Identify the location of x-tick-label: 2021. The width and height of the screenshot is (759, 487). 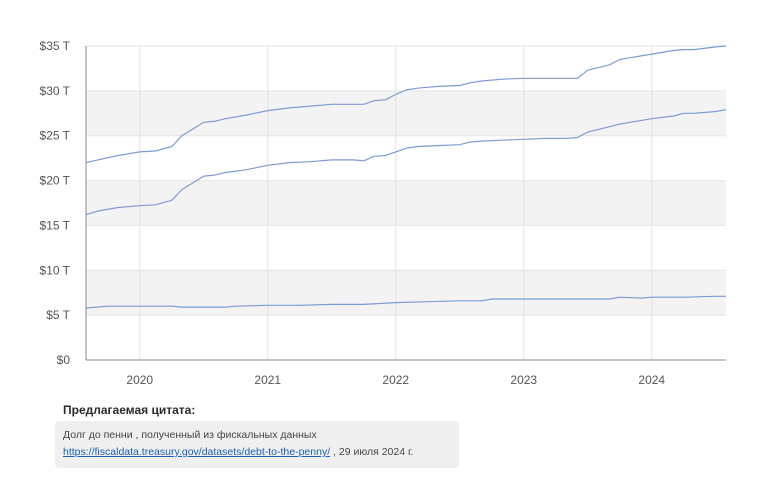
(267, 380).